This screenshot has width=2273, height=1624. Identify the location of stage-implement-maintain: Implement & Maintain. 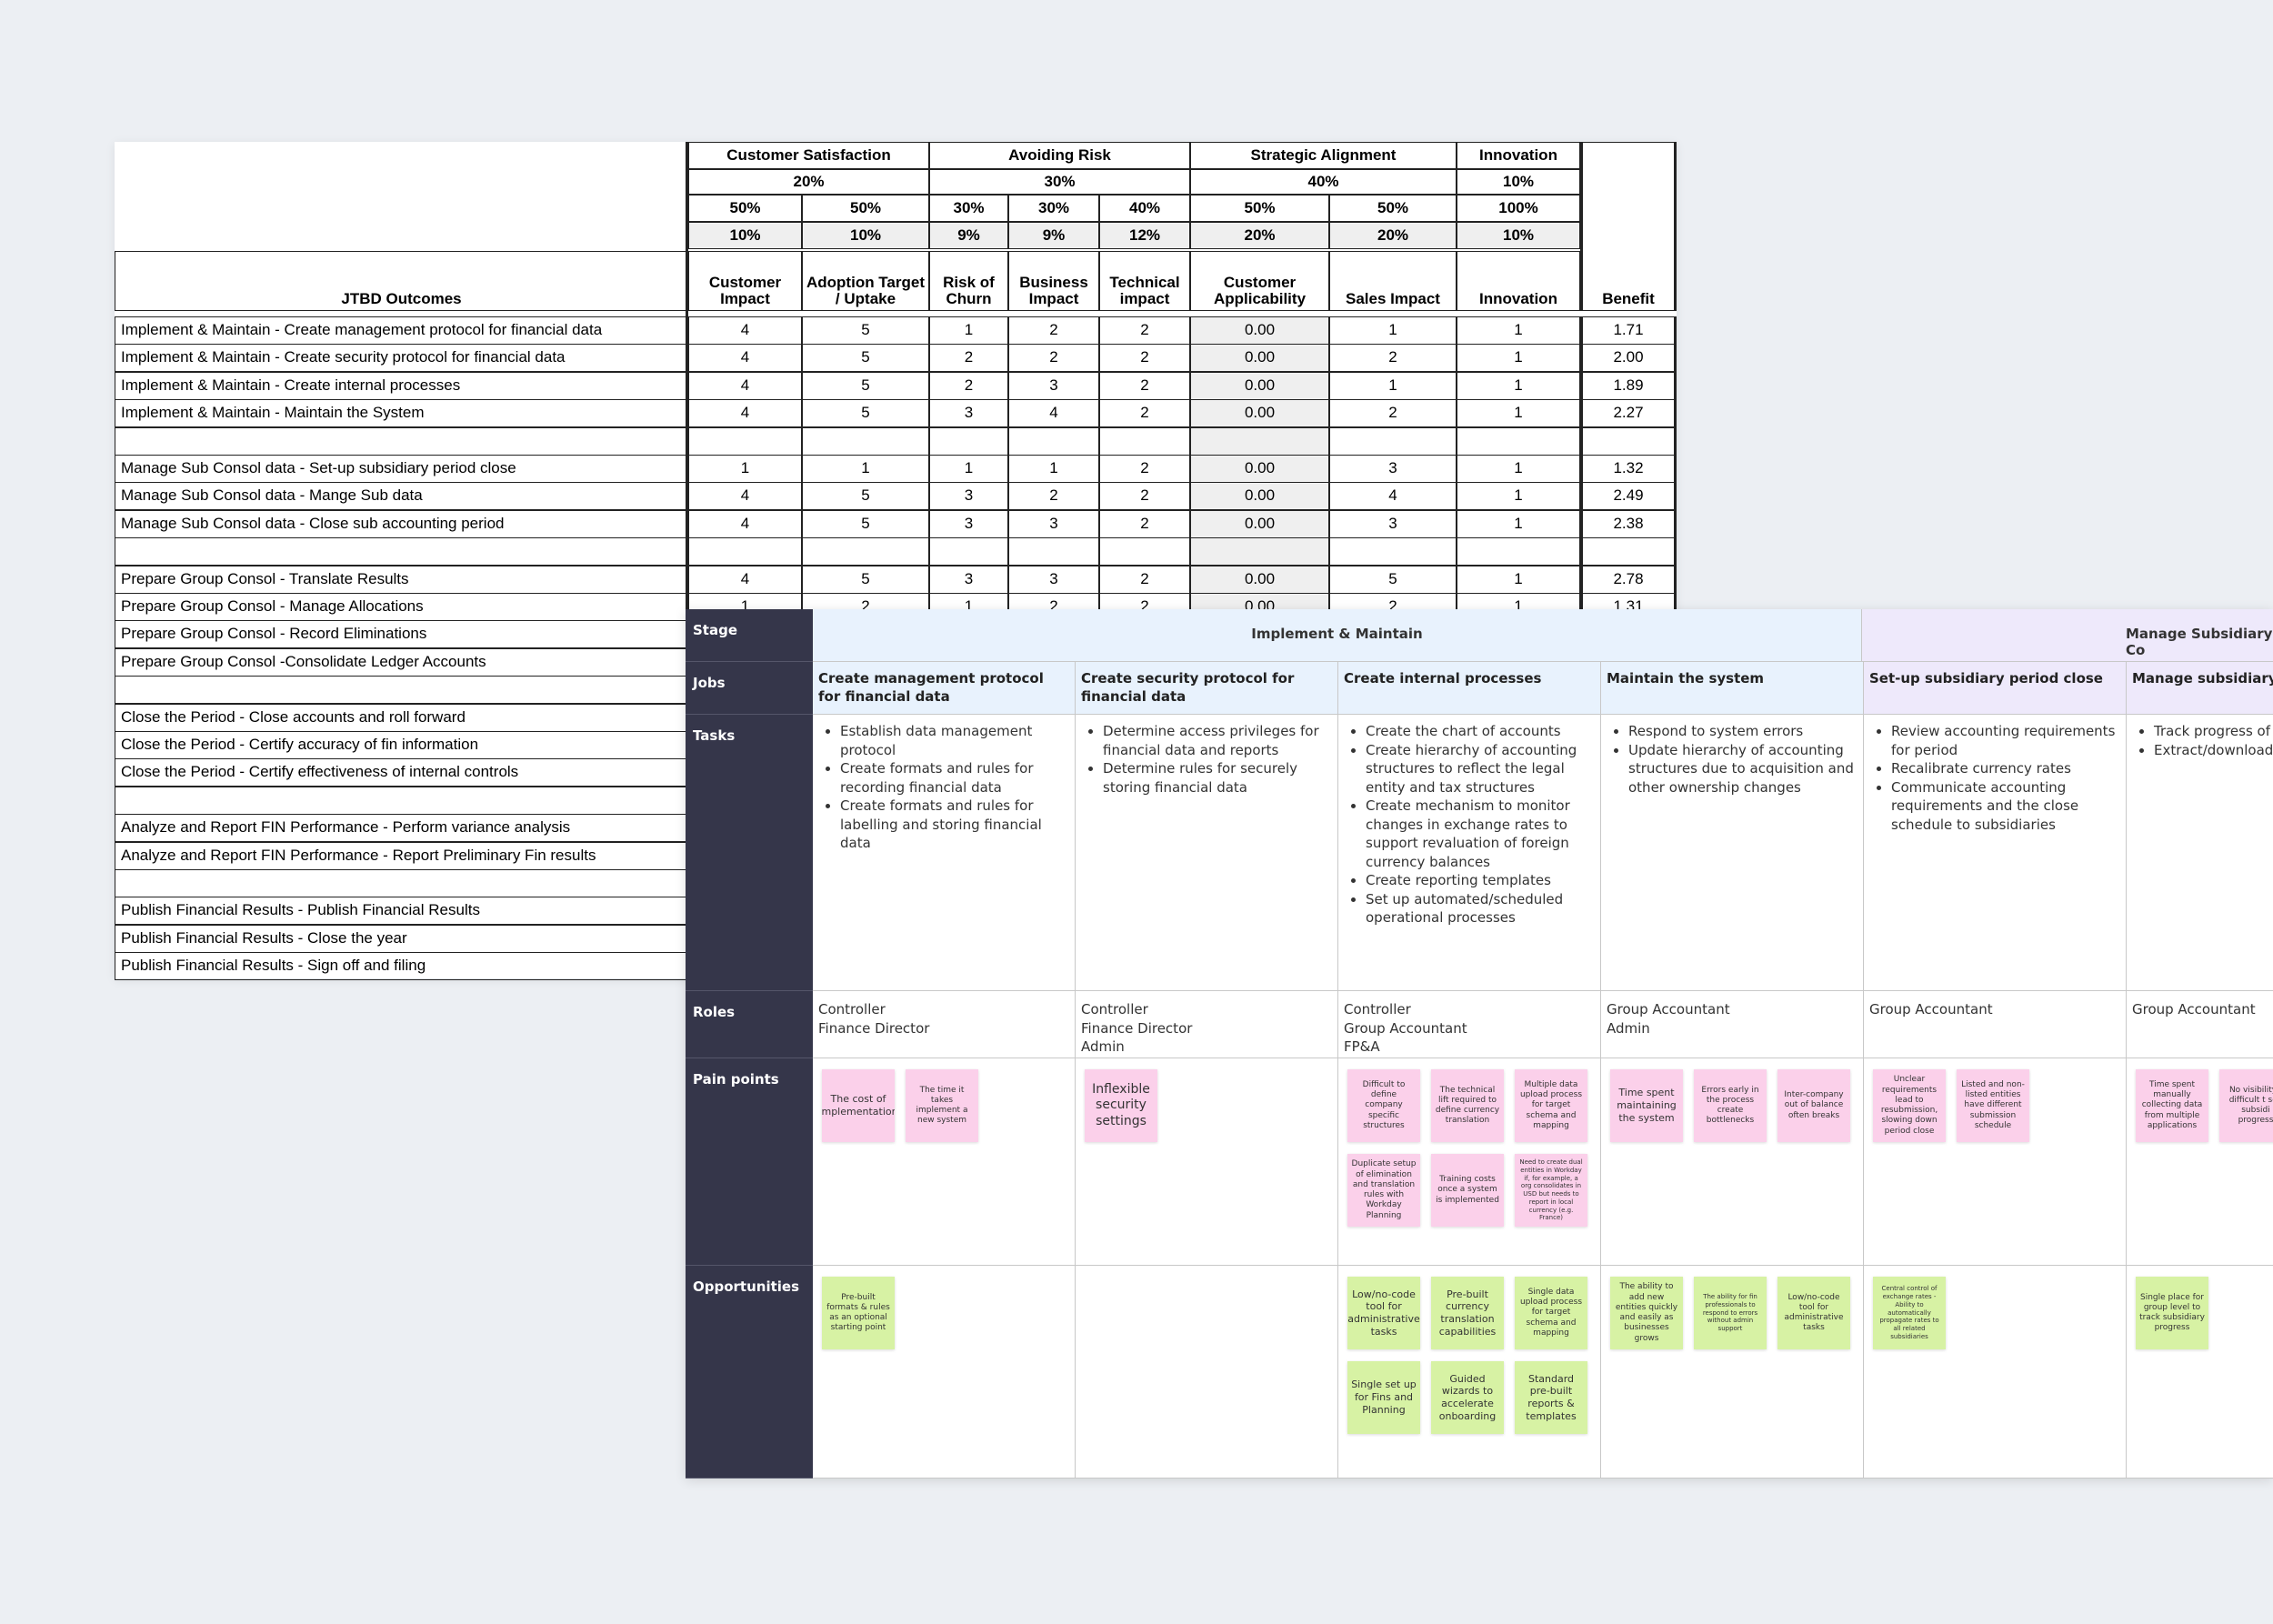
(1337, 635).